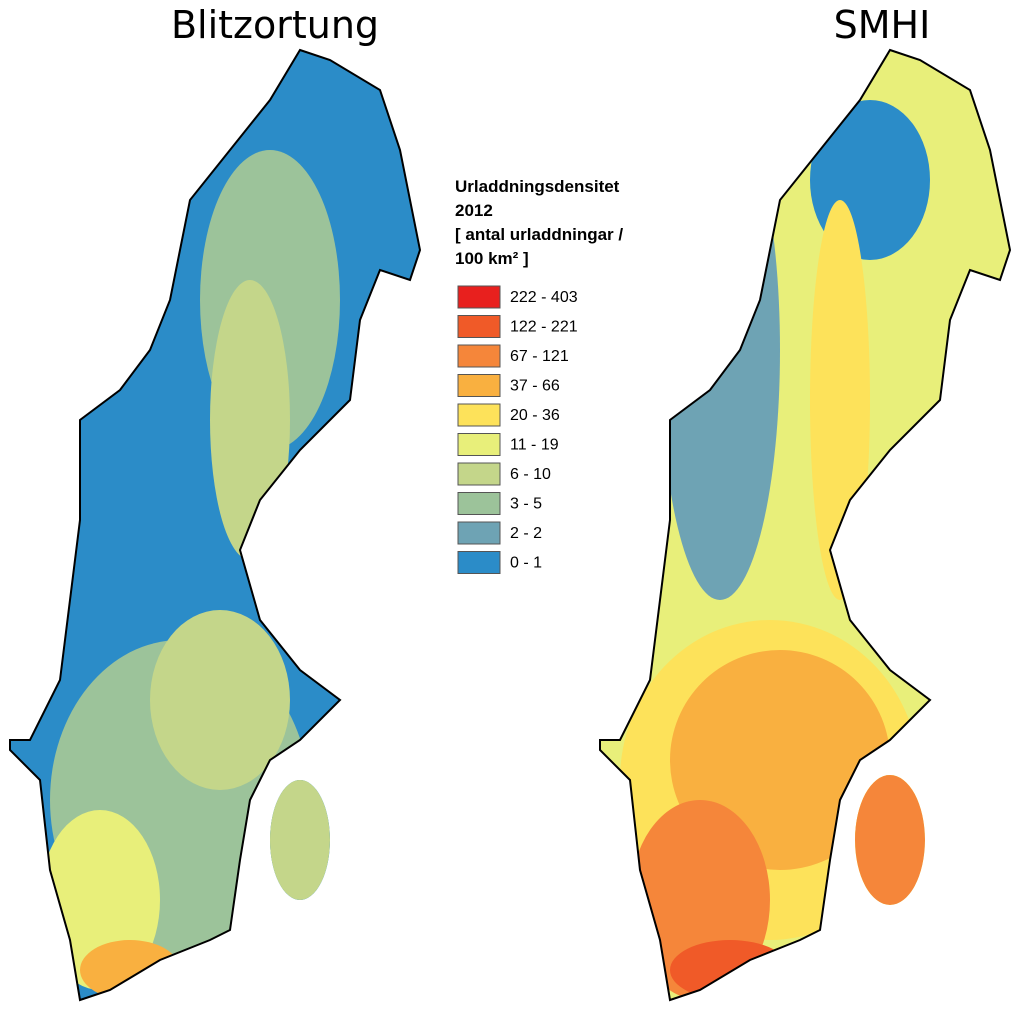 The width and height of the screenshot is (1024, 1026). Describe the element at coordinates (544, 327) in the screenshot. I see `legend-label: 122 - 221` at that location.